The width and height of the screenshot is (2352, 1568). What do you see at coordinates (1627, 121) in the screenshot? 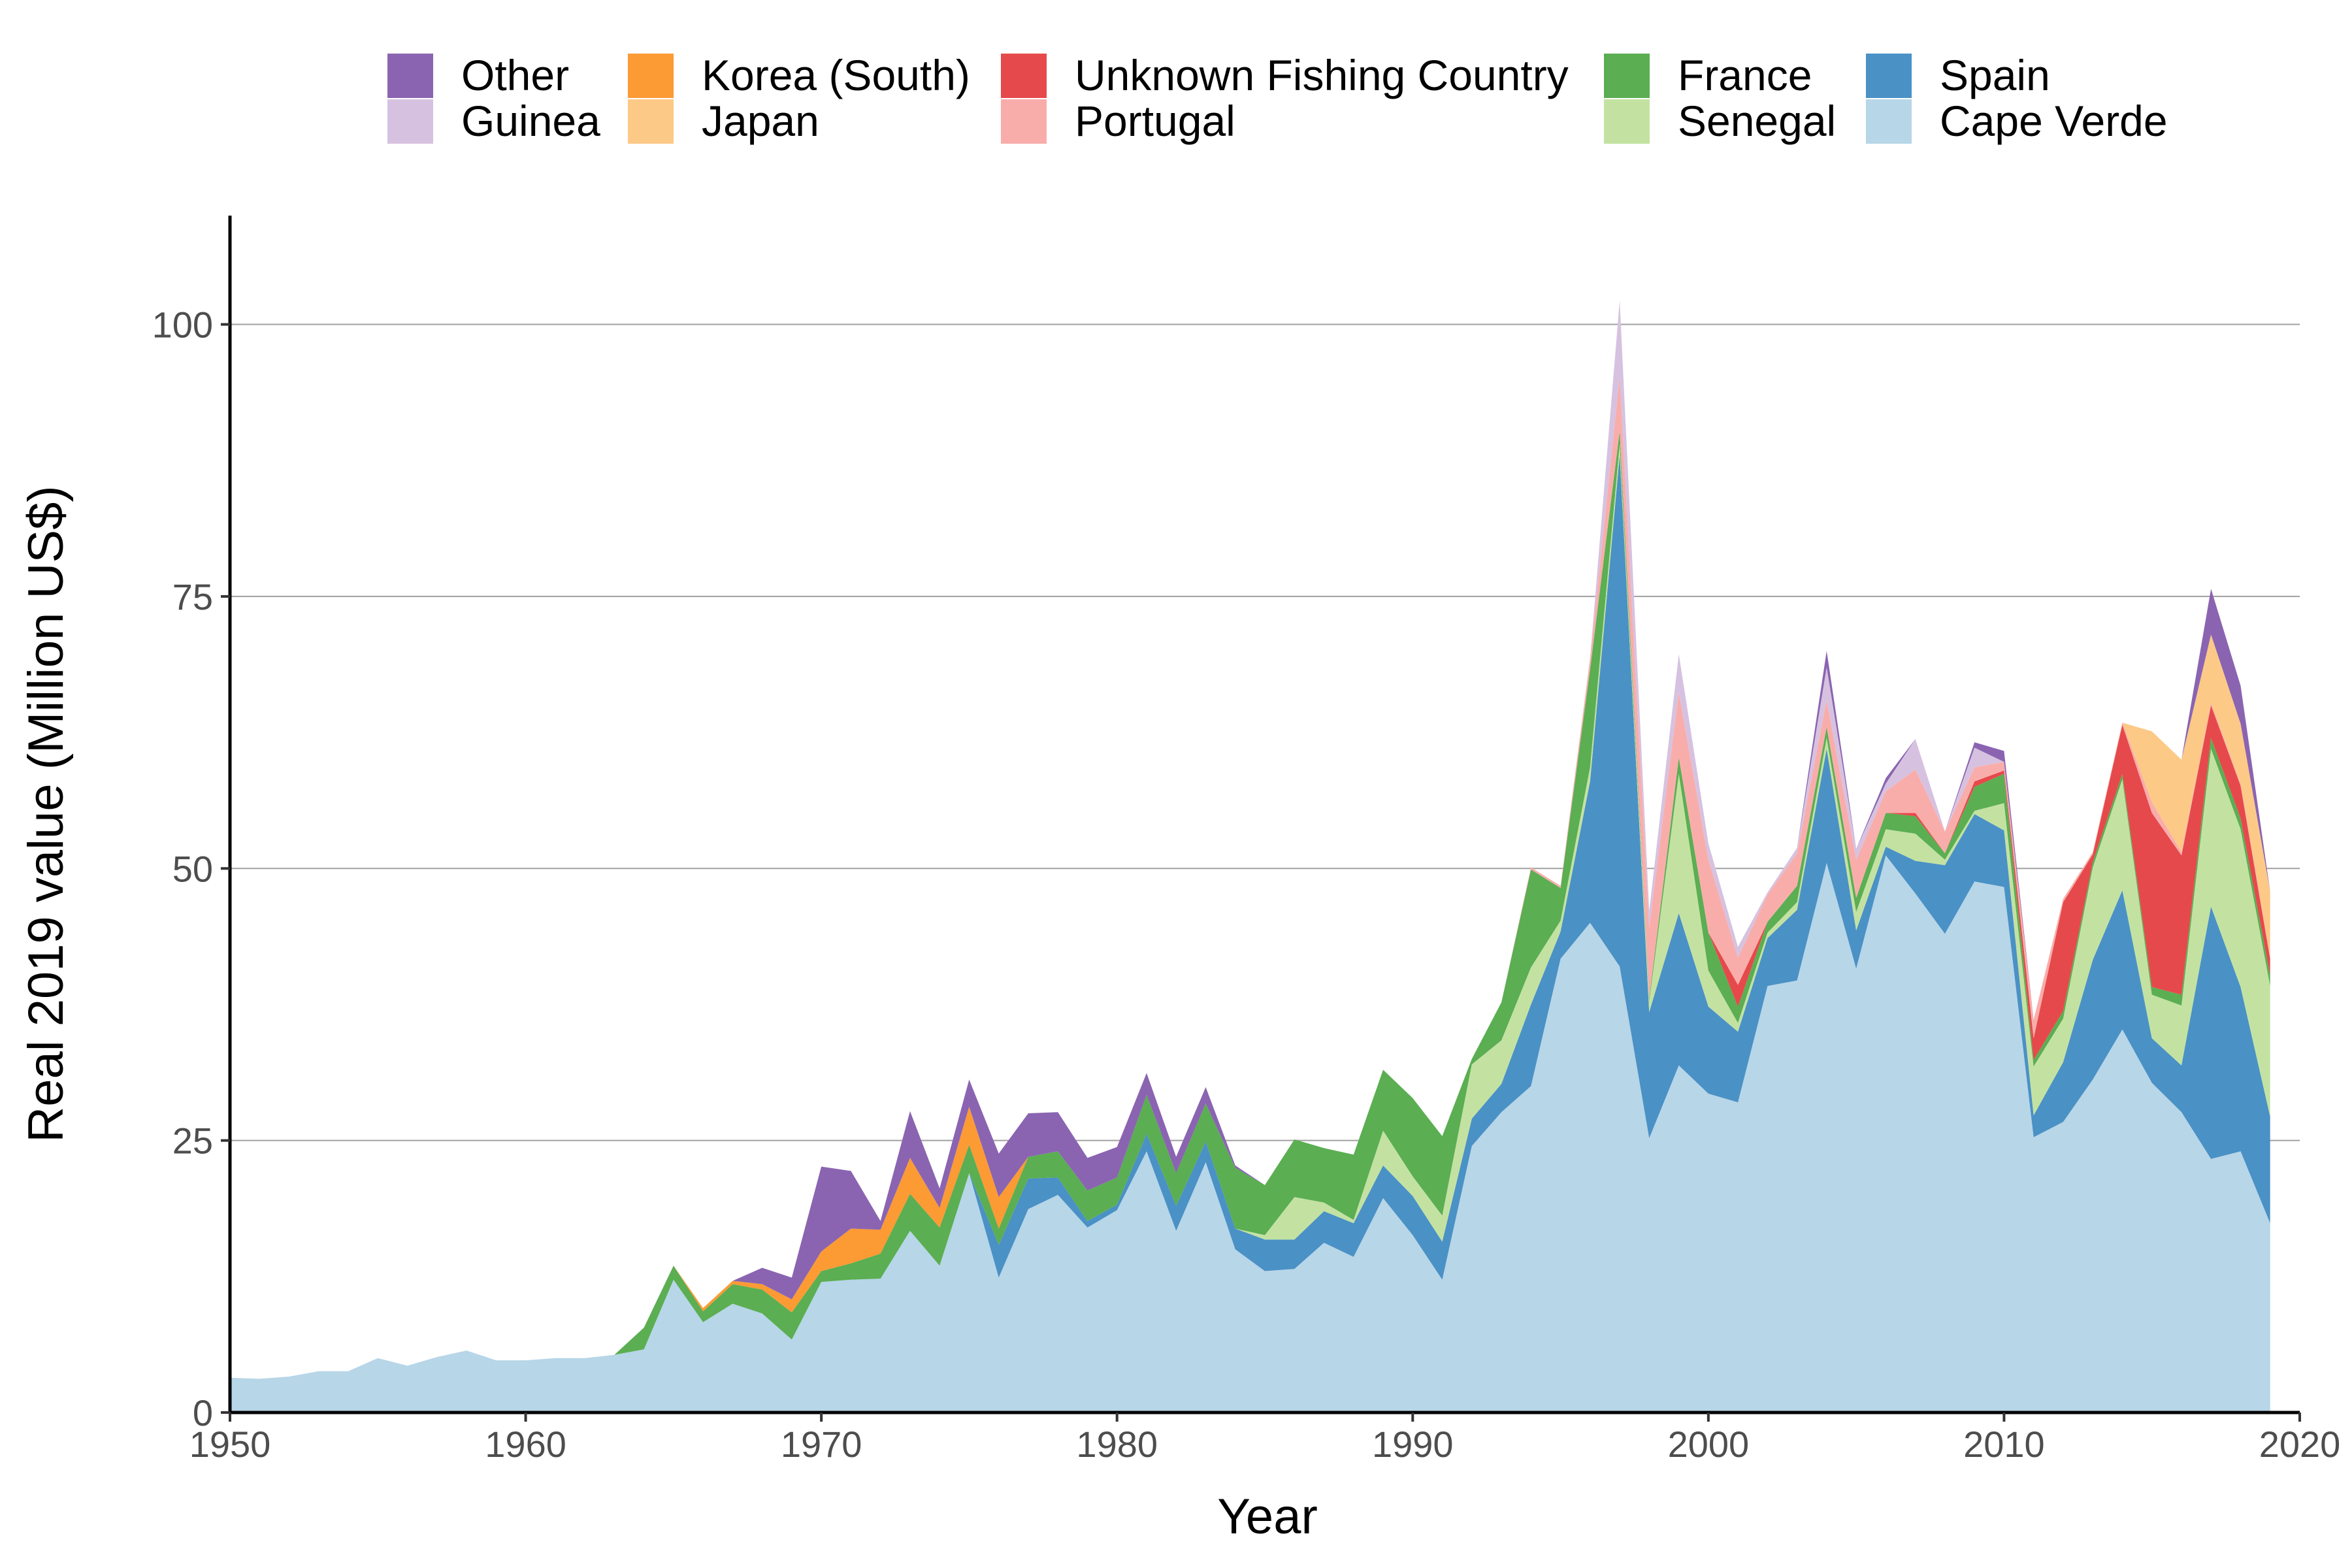
I see `legend-swatch-senegal` at bounding box center [1627, 121].